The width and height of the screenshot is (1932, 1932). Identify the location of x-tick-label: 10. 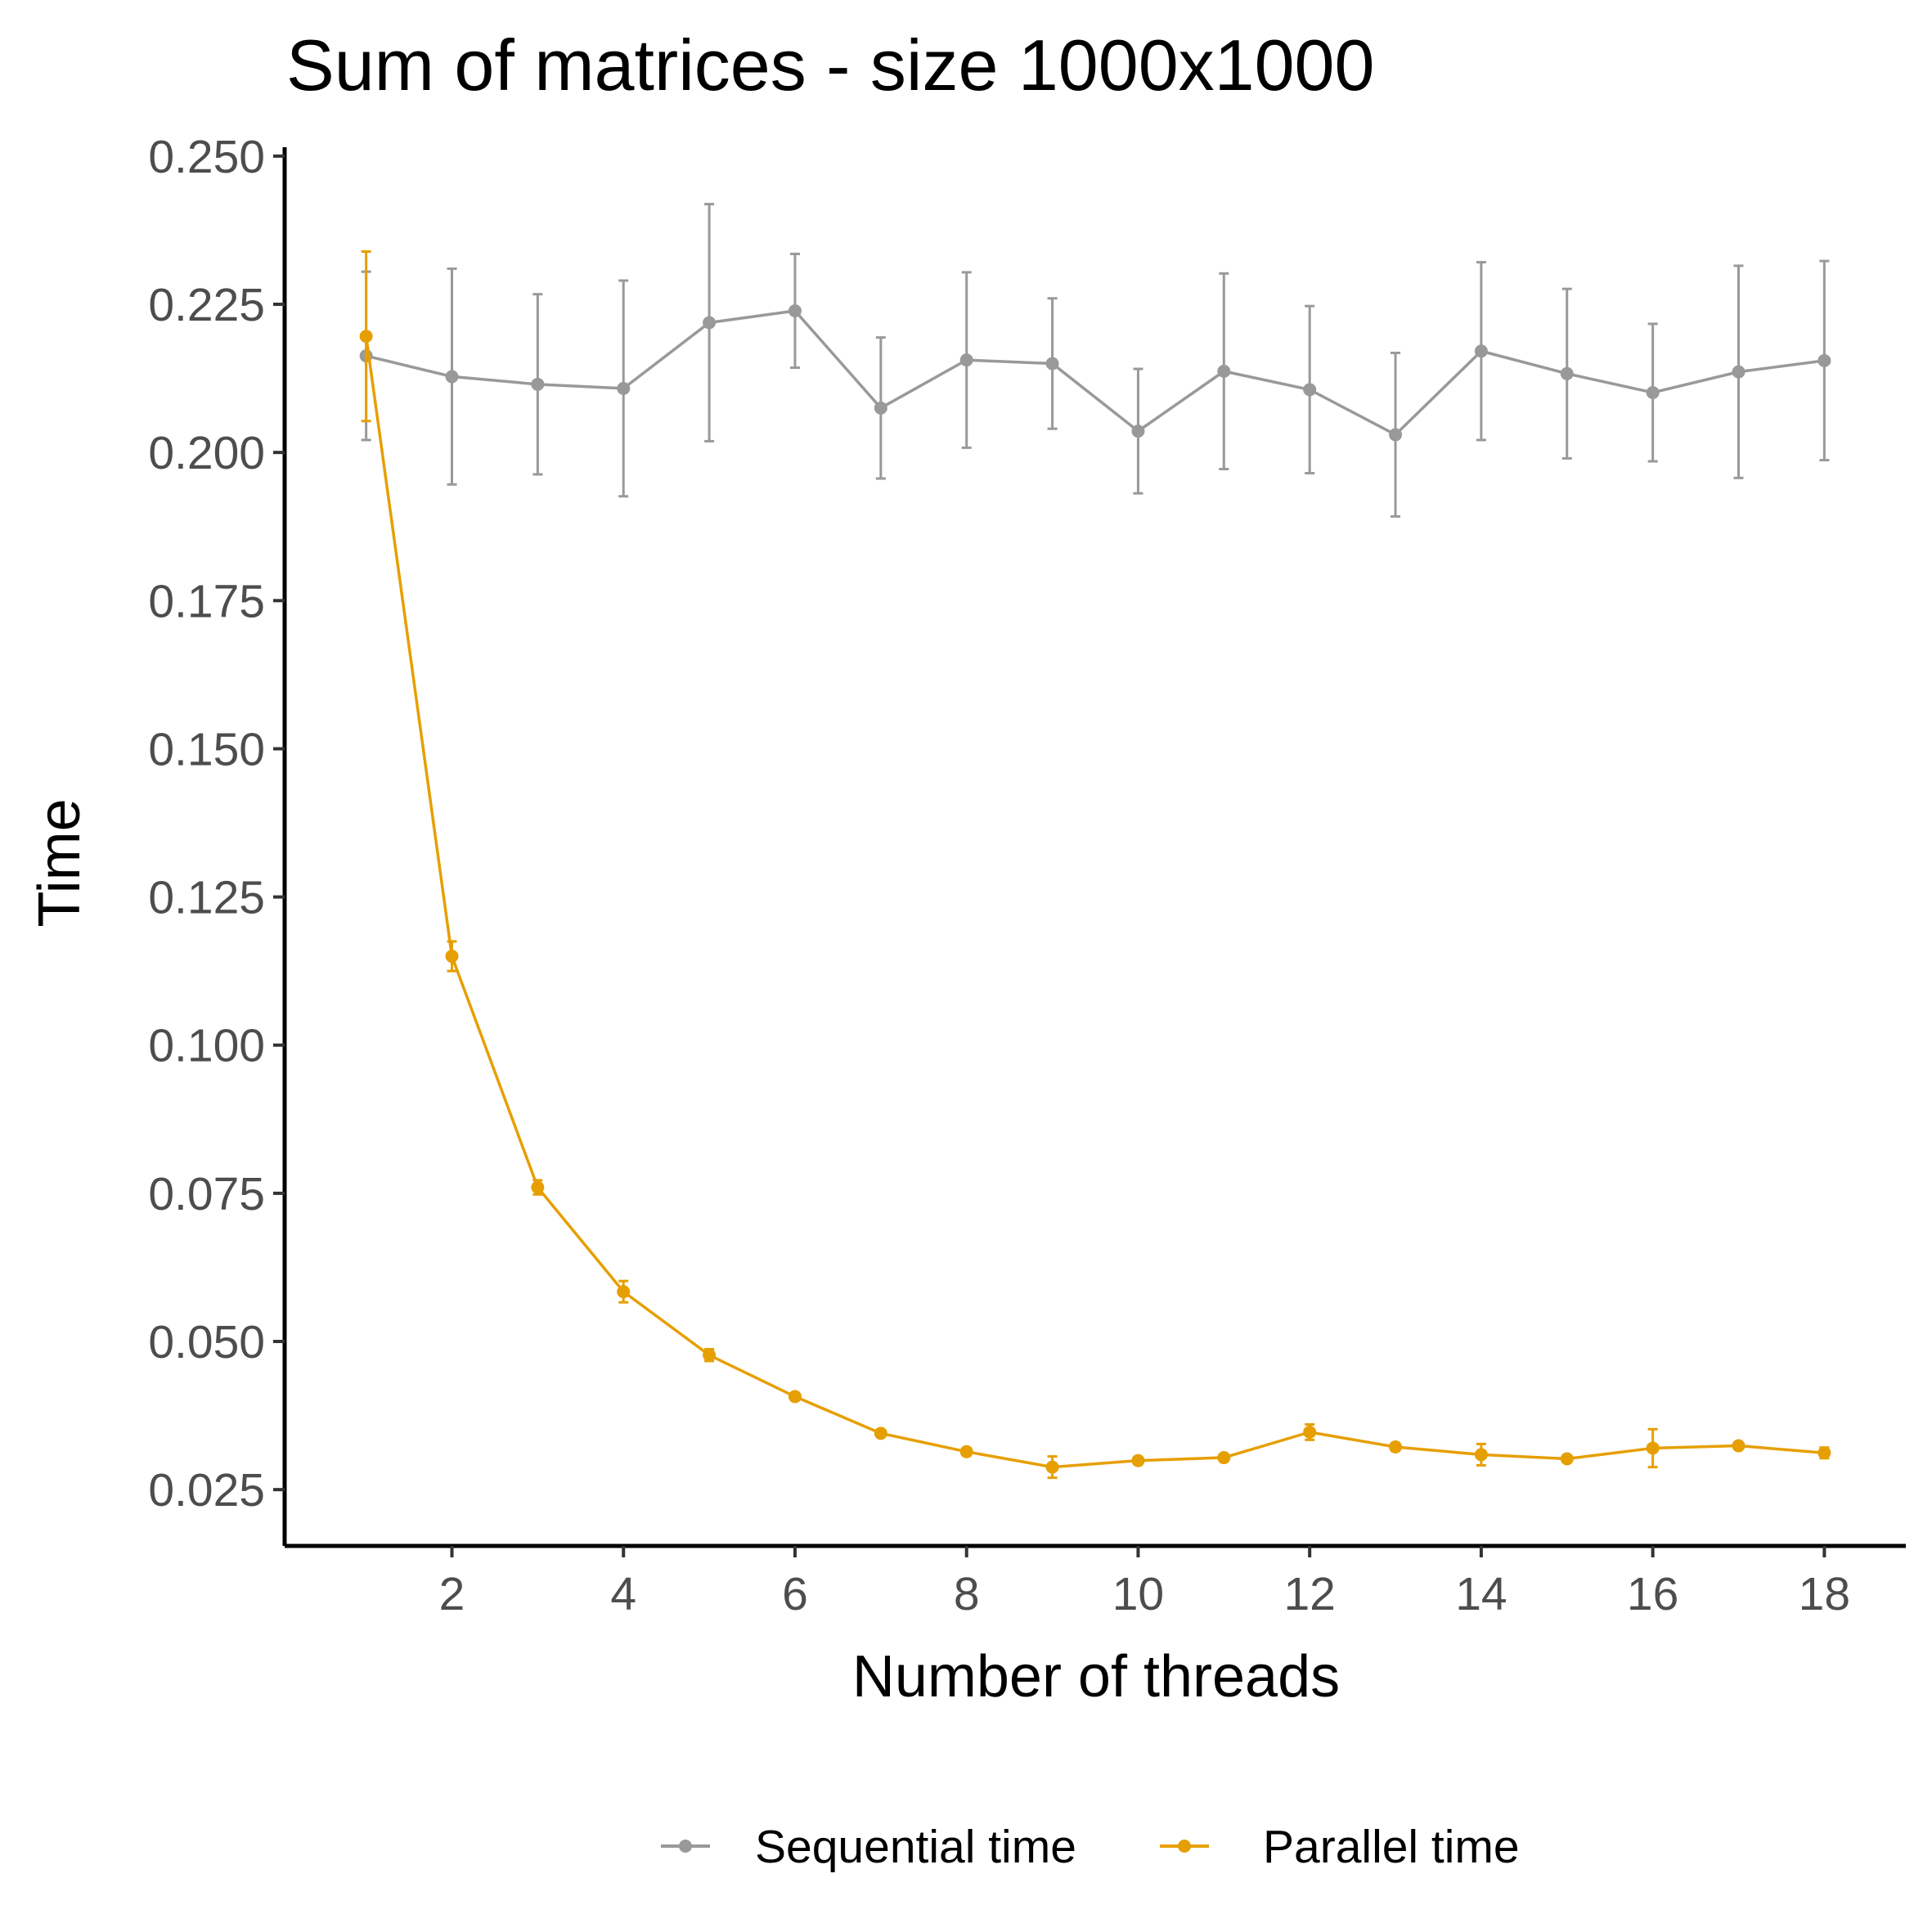
(1138, 1594).